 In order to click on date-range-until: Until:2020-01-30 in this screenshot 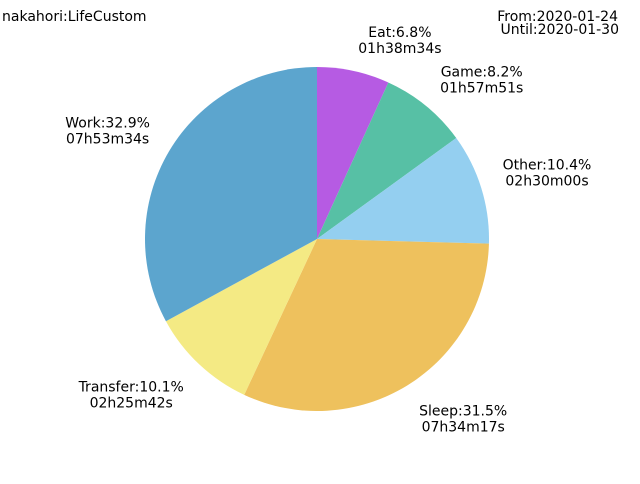, I will do `click(559, 30)`.